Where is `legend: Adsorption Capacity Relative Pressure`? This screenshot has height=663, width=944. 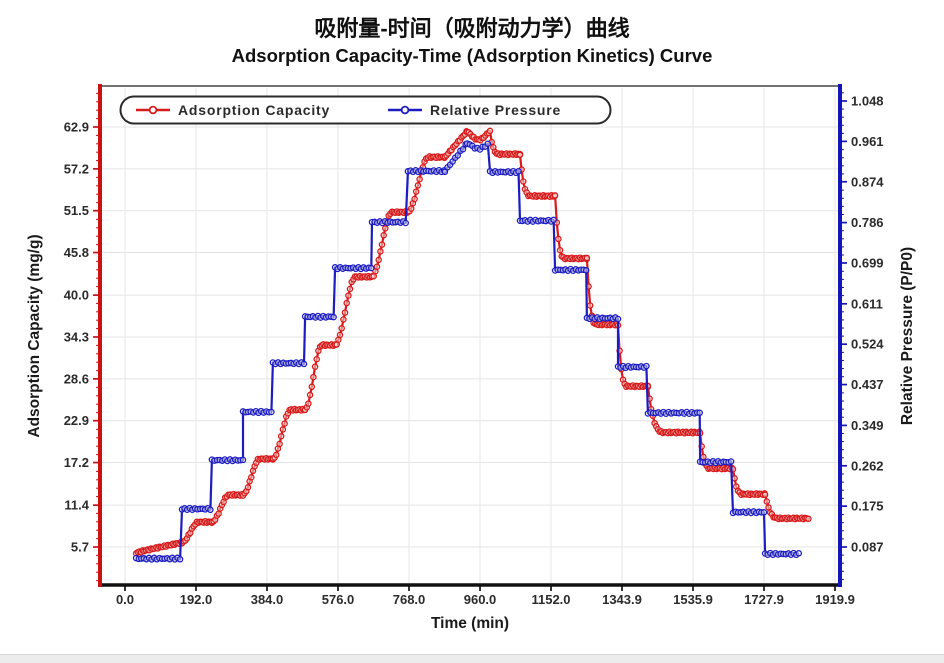
legend: Adsorption Capacity Relative Pressure is located at coordinates (365, 110).